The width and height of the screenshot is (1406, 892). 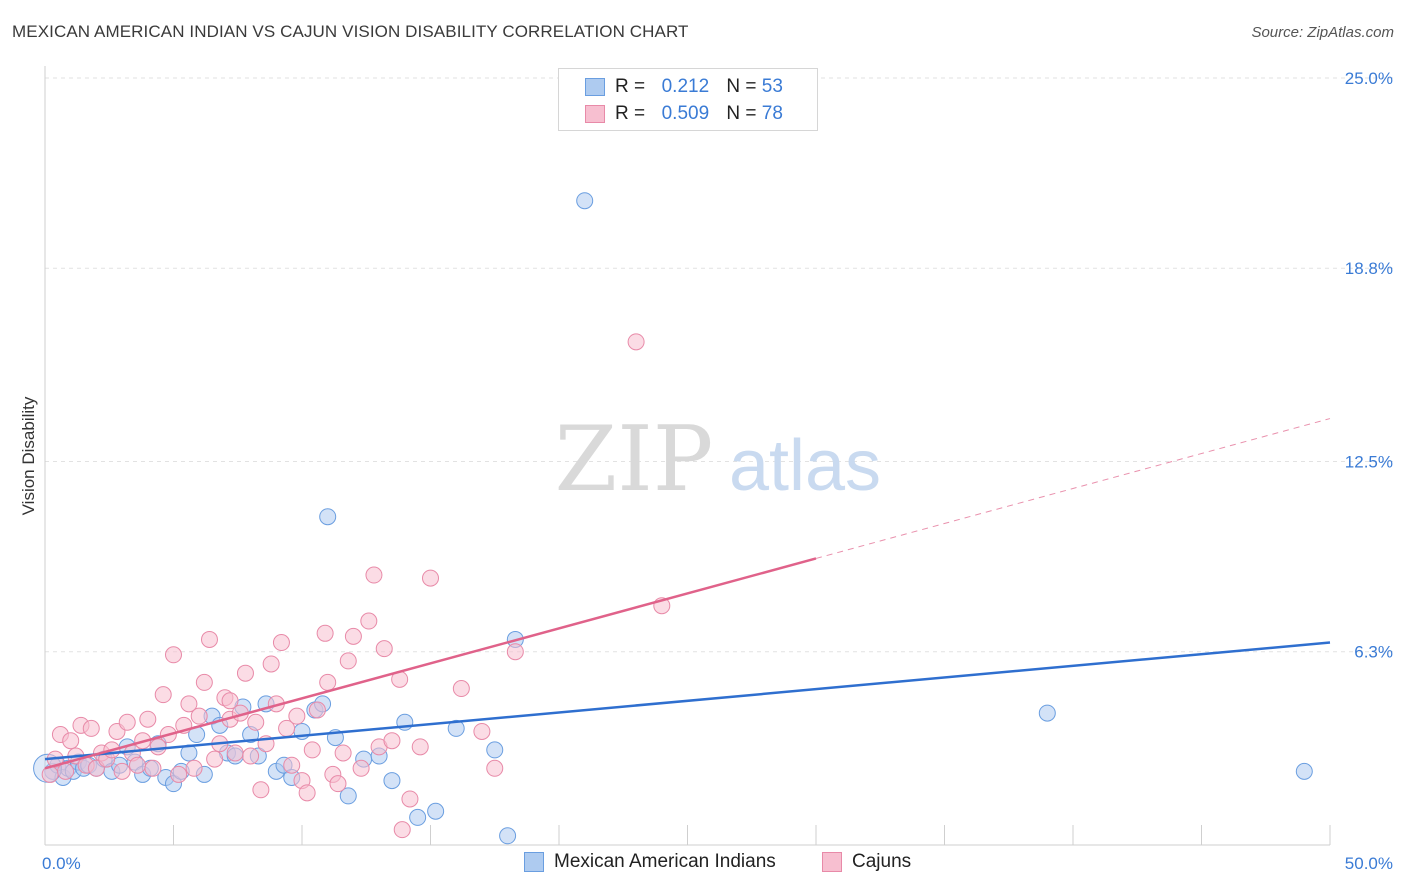 I want to click on legend-n-value: 78, so click(x=772, y=113).